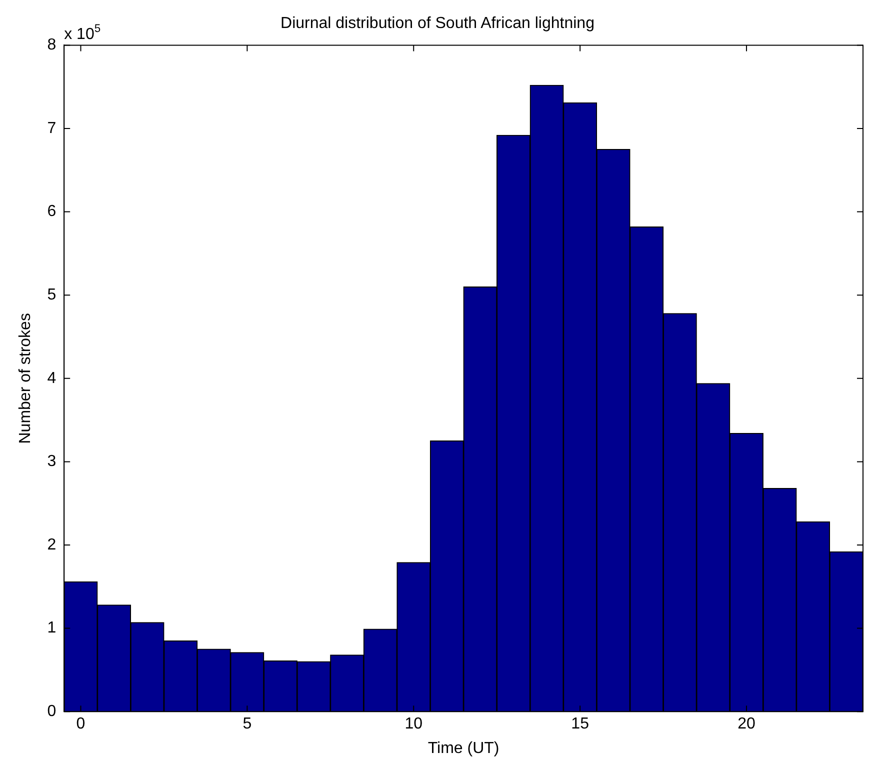 This screenshot has height=772, width=895. I want to click on x-tick-label: 15, so click(580, 724).